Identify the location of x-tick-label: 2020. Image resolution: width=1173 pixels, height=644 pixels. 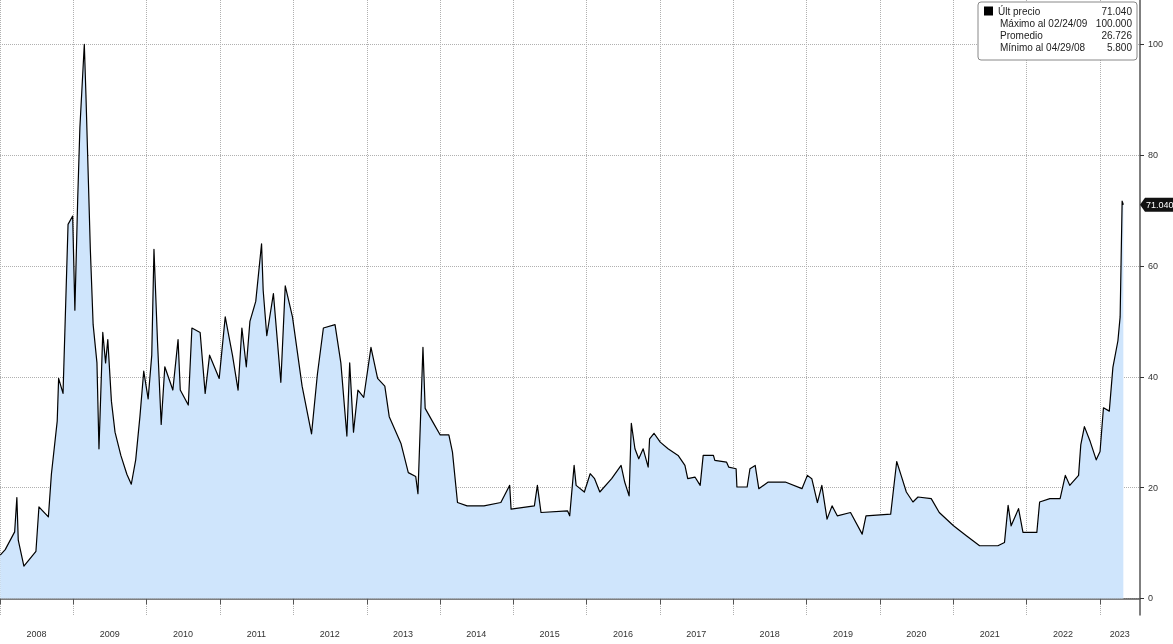
(916, 633).